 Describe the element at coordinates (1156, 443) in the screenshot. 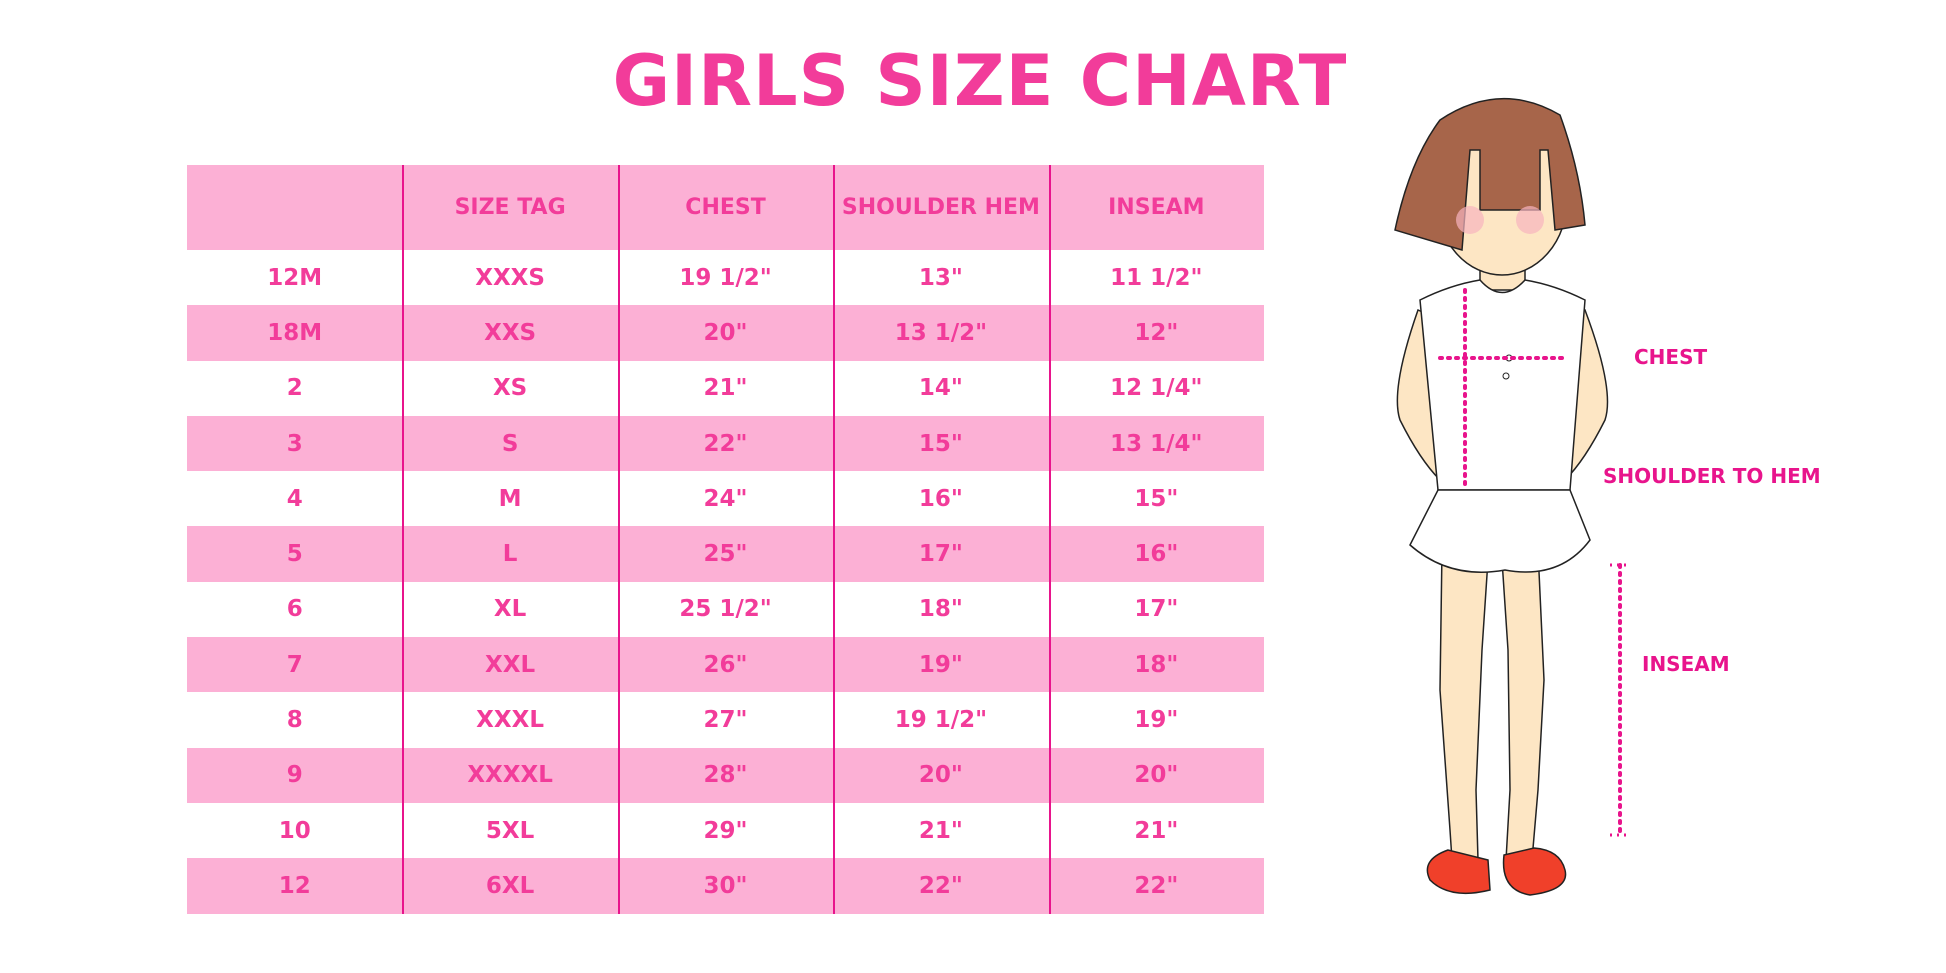

I see `table-cell: 13 1/4"` at that location.